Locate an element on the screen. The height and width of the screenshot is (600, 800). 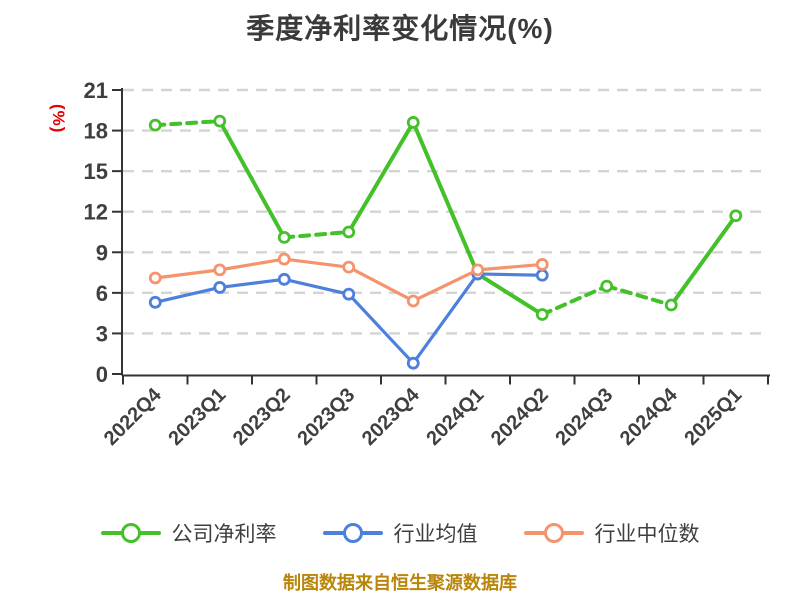
legend-item-industry-median: 行业中位数 is located at coordinates (611, 533).